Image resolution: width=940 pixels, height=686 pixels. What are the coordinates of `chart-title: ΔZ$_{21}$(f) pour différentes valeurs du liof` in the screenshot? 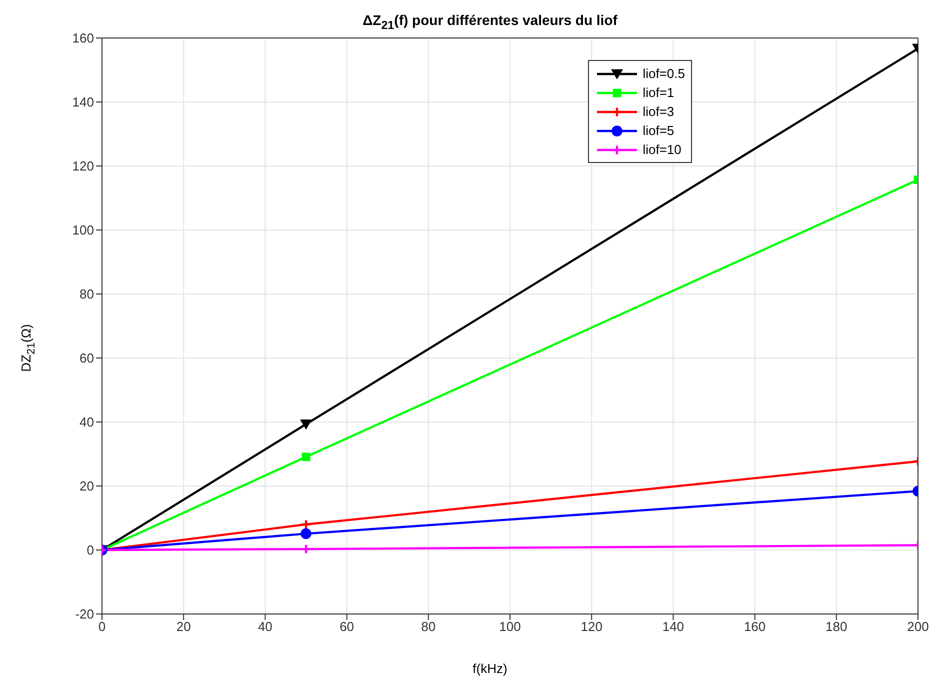 It's located at (490, 22).